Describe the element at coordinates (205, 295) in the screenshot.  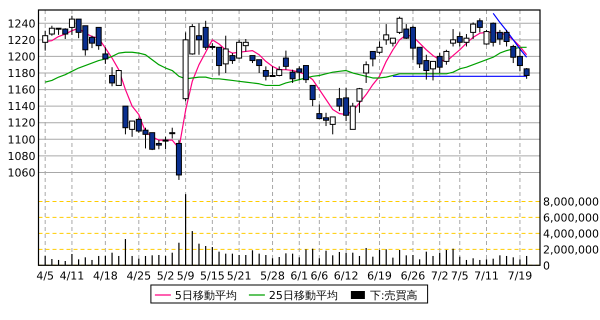
I see `legend-label: 5日移動平均` at that location.